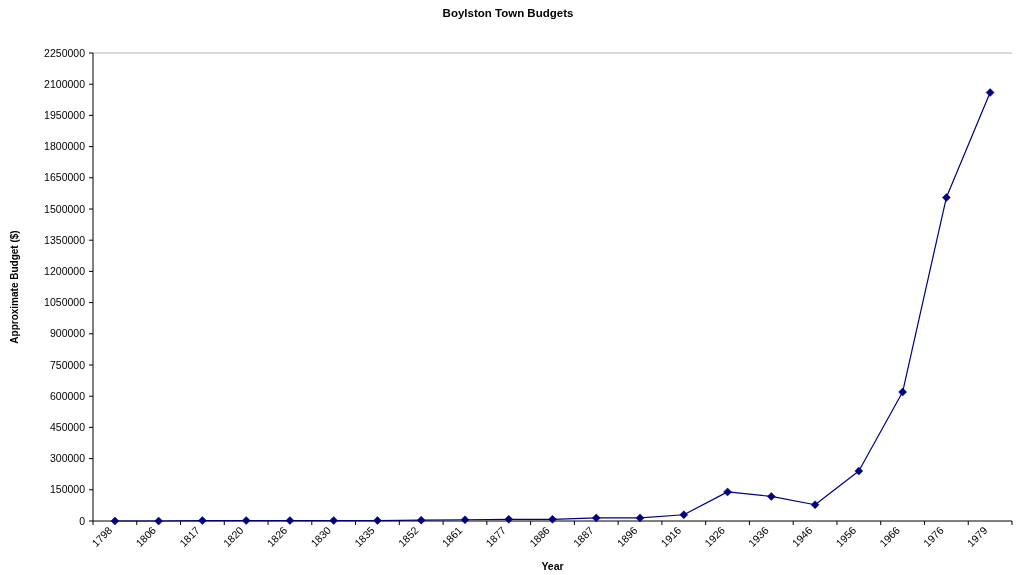 The image size is (1016, 575). I want to click on y-tick-label: 900000, so click(67, 333).